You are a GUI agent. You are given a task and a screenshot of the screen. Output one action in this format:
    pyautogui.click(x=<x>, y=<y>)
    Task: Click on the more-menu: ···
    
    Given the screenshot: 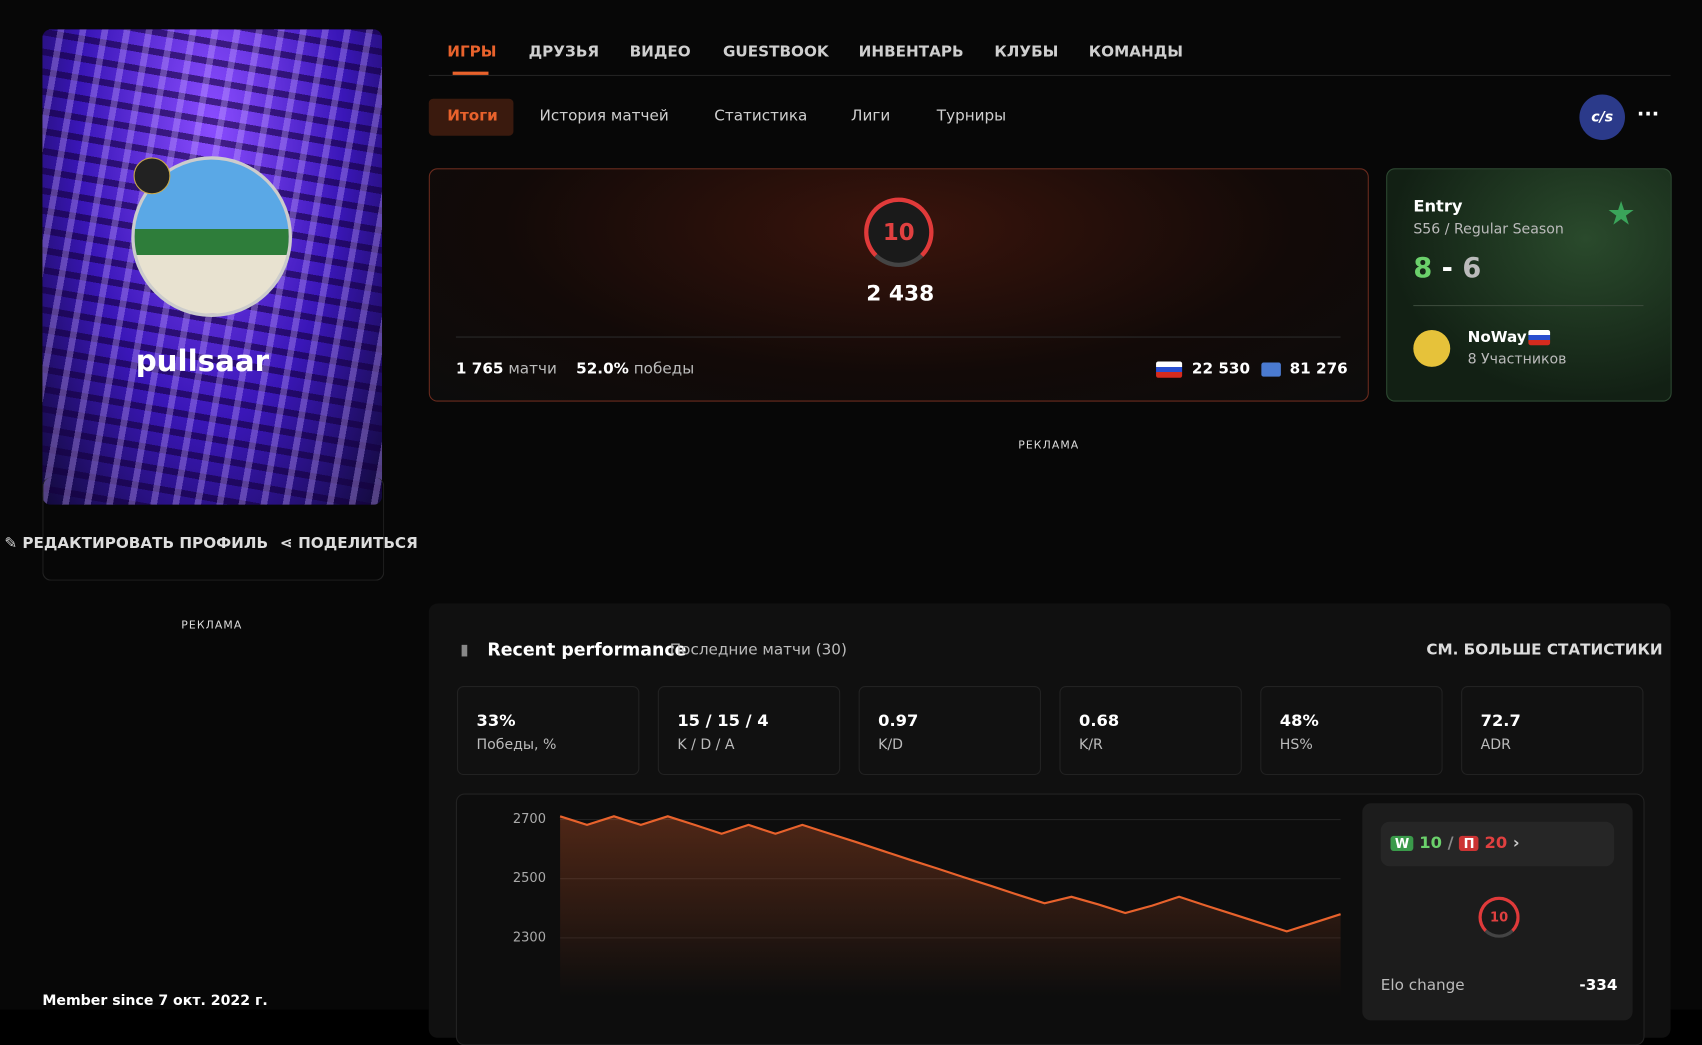 What is the action you would take?
    pyautogui.click(x=1648, y=114)
    